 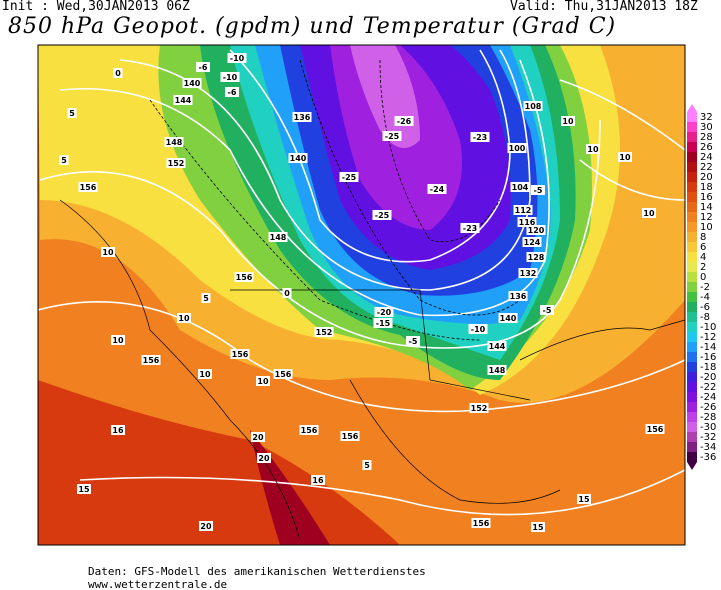 I want to click on contour-label: -10, so click(x=230, y=77).